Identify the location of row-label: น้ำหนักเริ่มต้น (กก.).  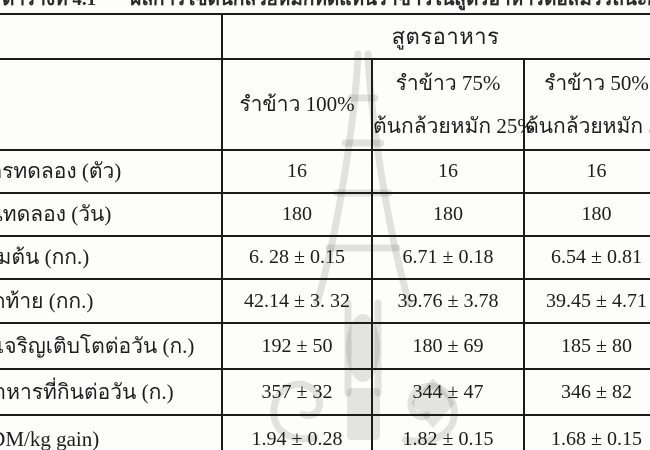
(111, 257).